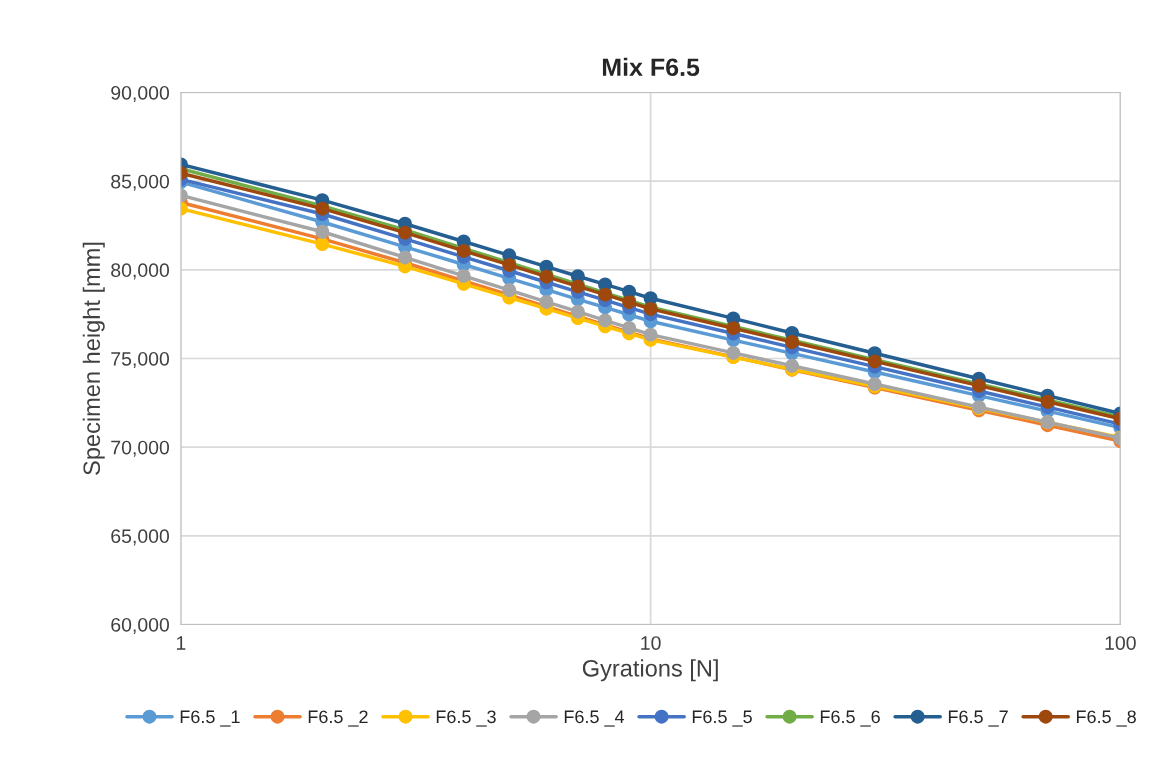 This screenshot has width=1167, height=771. I want to click on x-tick-label: 10, so click(651, 643).